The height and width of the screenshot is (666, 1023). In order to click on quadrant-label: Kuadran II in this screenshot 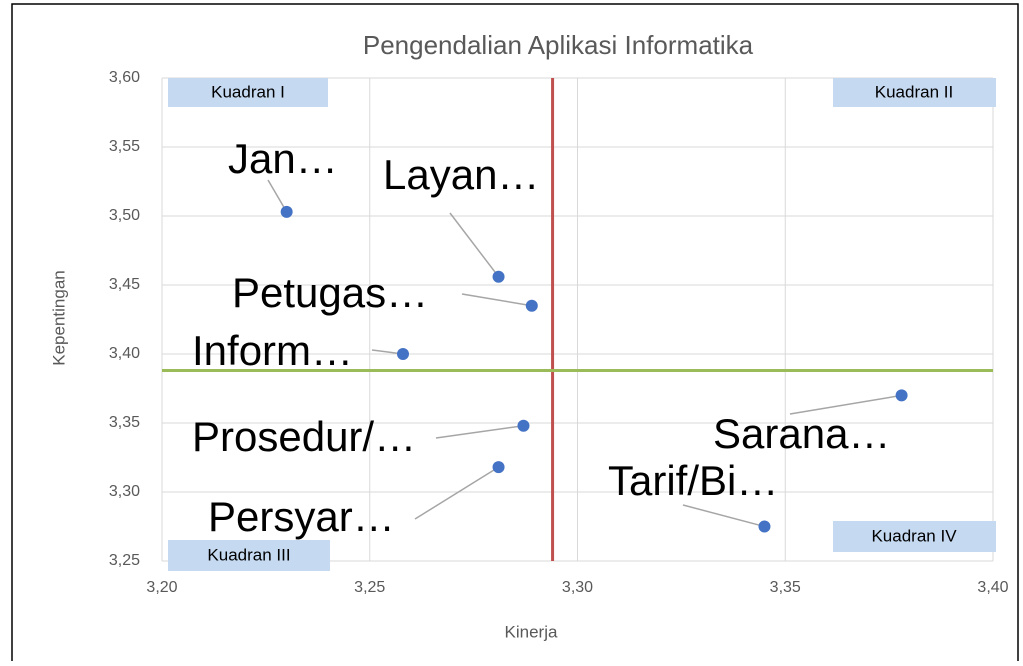, I will do `click(914, 91)`.